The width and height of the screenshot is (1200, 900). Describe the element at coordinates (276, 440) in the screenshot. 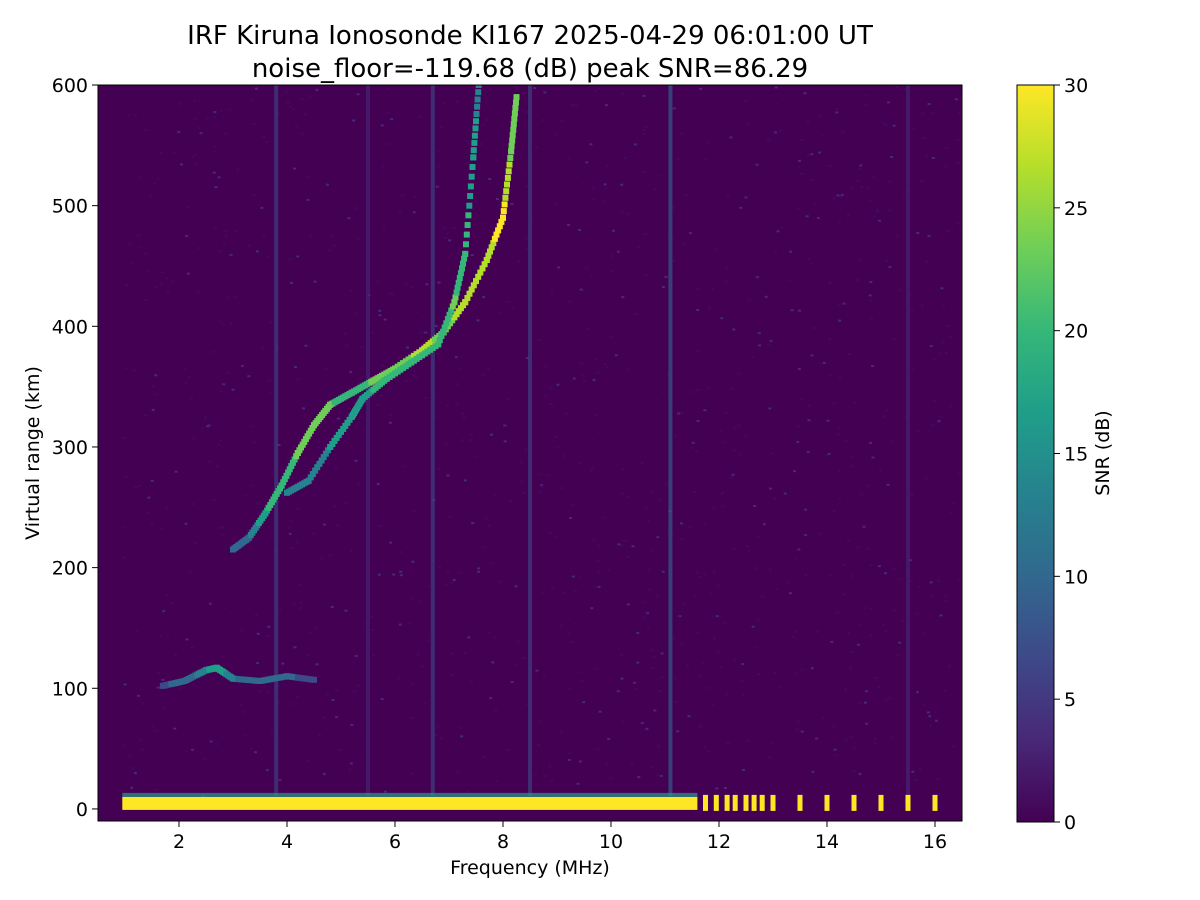

I see `interference-line` at that location.